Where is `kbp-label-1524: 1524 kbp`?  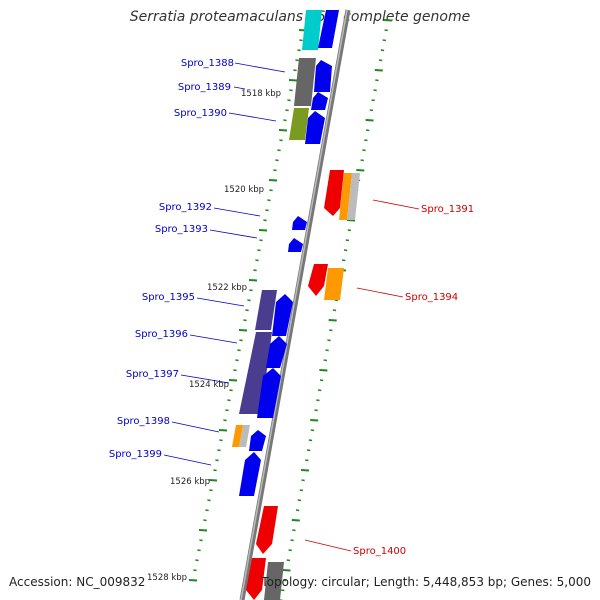
kbp-label-1524: 1524 kbp is located at coordinates (209, 385).